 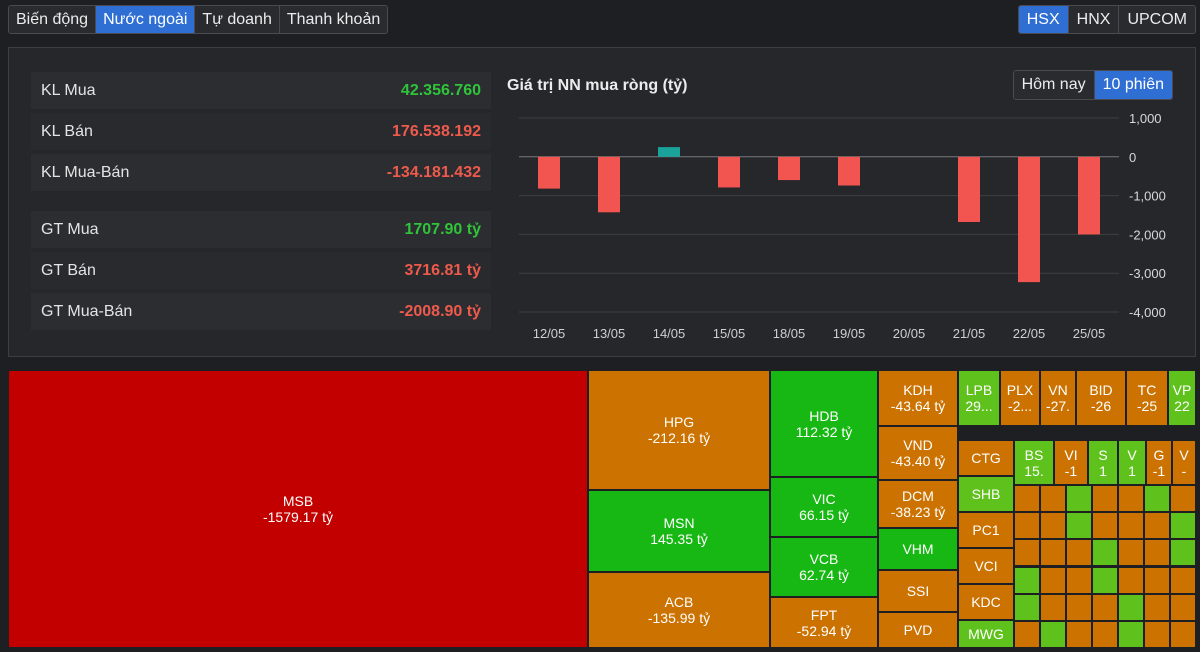 What do you see at coordinates (849, 171) in the screenshot?
I see `bar-19/05` at bounding box center [849, 171].